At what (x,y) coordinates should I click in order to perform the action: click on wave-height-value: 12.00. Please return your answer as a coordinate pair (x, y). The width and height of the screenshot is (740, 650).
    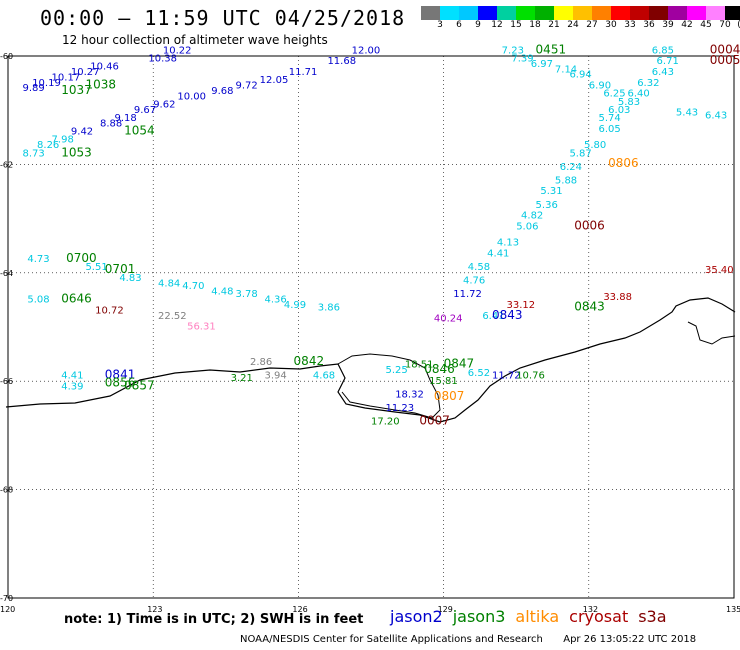
    Looking at the image, I should click on (366, 50).